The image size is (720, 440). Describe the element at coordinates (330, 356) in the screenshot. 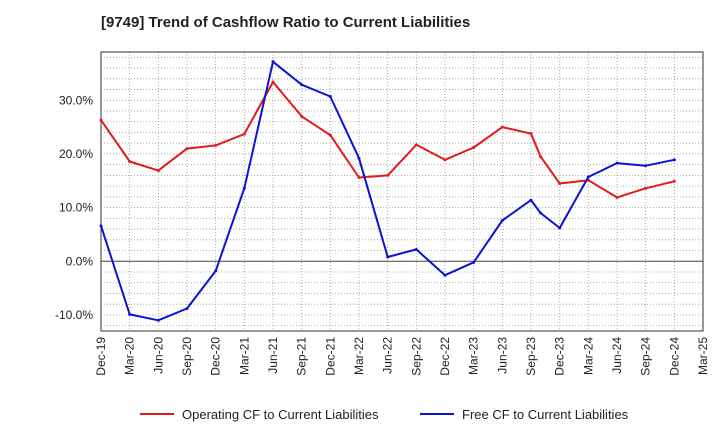

I see `x-tick-label: Dec-21` at that location.